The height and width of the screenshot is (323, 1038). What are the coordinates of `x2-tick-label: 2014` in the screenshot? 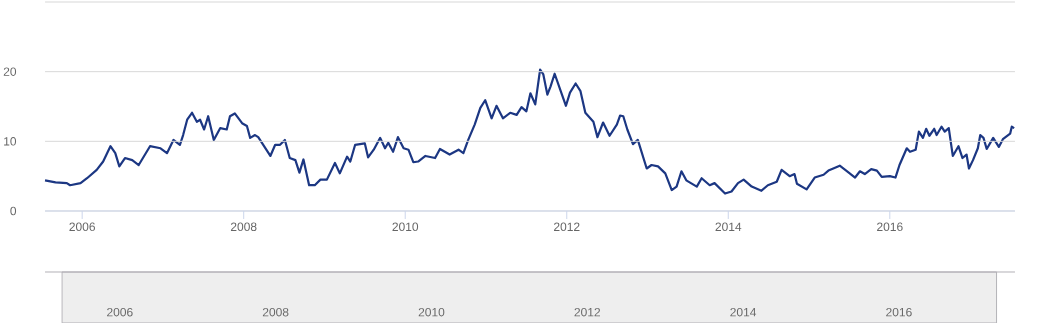 It's located at (743, 312).